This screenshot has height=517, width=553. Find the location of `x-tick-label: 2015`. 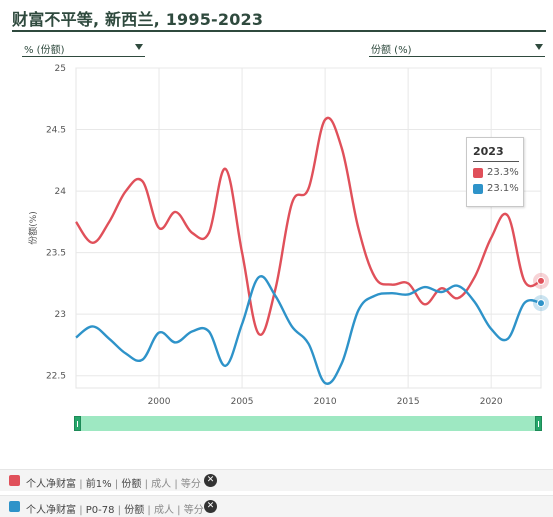

x-tick-label: 2015 is located at coordinates (408, 402).